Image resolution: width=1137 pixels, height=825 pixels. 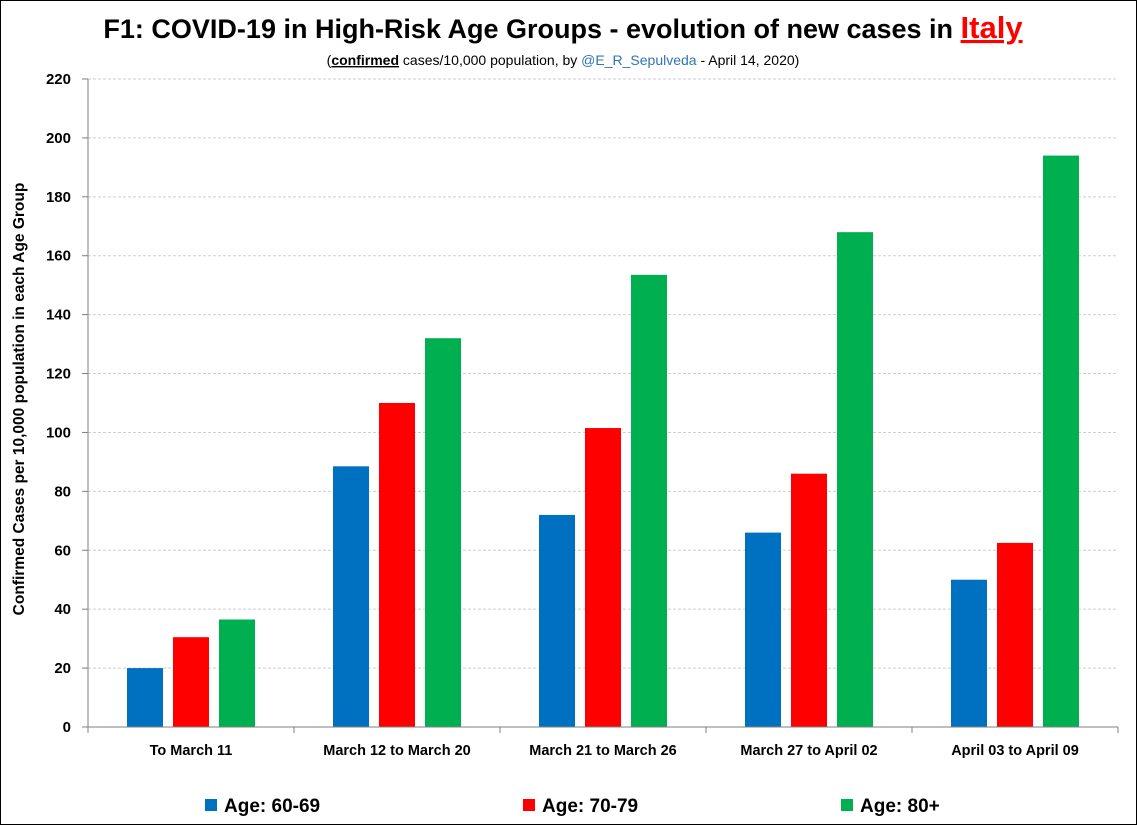 I want to click on legend-label: Age: 60-69, so click(x=272, y=806).